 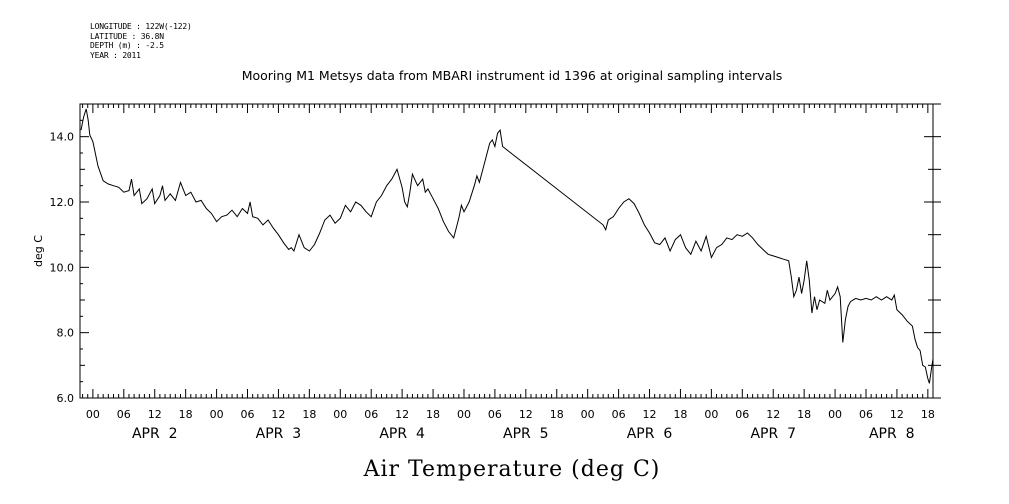 I want to click on y-tick-label: 10.0, so click(x=62, y=267).